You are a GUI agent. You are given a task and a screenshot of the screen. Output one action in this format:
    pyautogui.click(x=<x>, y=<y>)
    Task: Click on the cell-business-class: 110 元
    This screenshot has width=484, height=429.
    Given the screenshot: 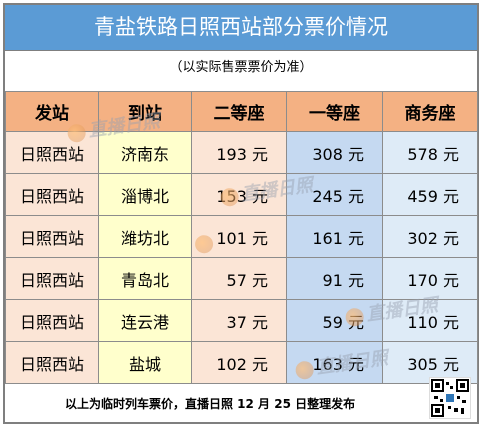 What is the action you would take?
    pyautogui.click(x=430, y=320)
    